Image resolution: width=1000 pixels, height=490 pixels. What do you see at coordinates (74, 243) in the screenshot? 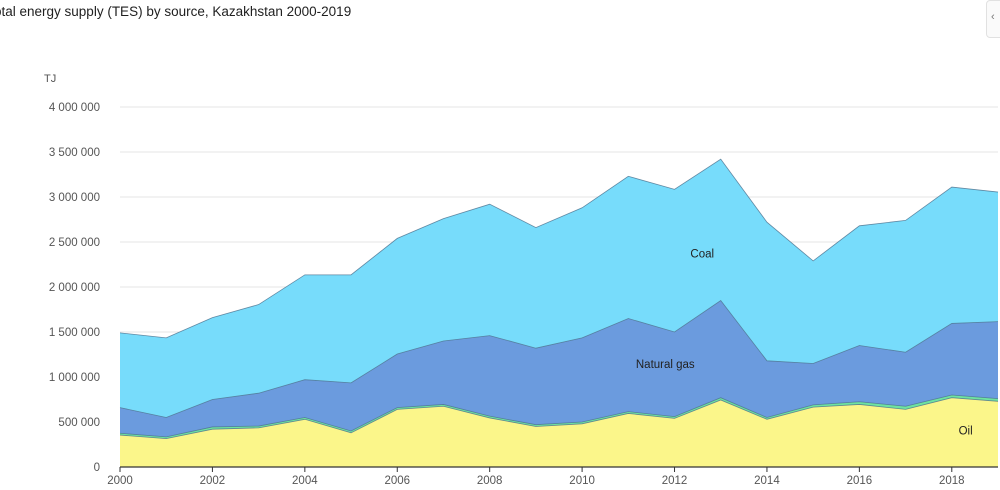
I see `y-tick-label: 2 500 000` at bounding box center [74, 243].